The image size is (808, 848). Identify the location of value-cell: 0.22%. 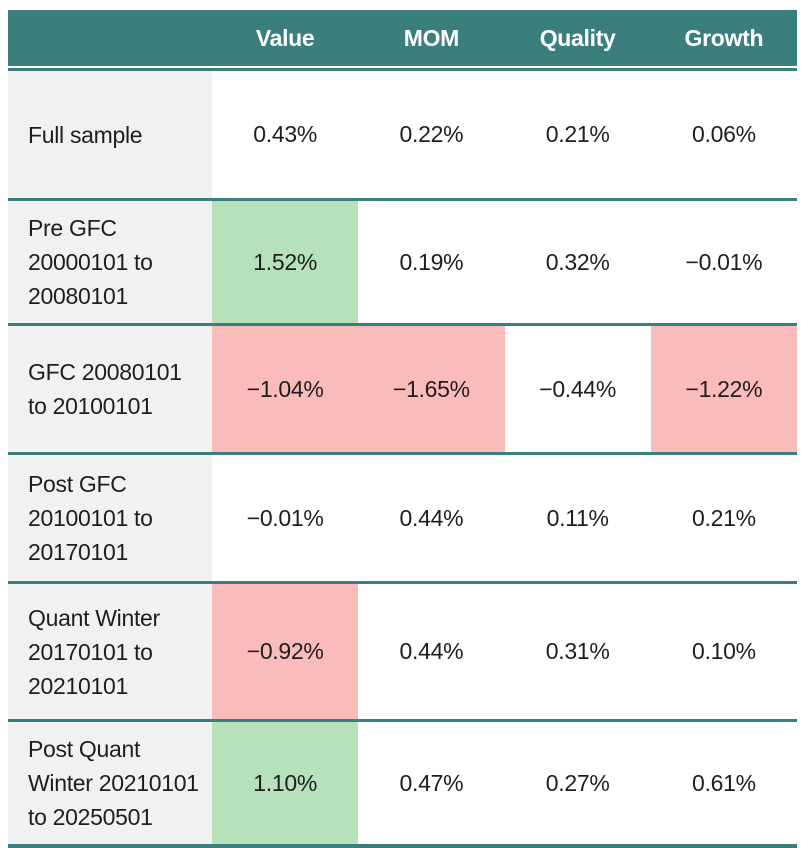
(431, 134).